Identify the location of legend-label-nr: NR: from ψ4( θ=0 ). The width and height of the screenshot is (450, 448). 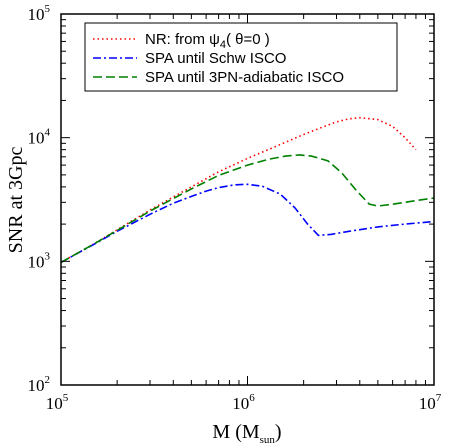
(207, 41).